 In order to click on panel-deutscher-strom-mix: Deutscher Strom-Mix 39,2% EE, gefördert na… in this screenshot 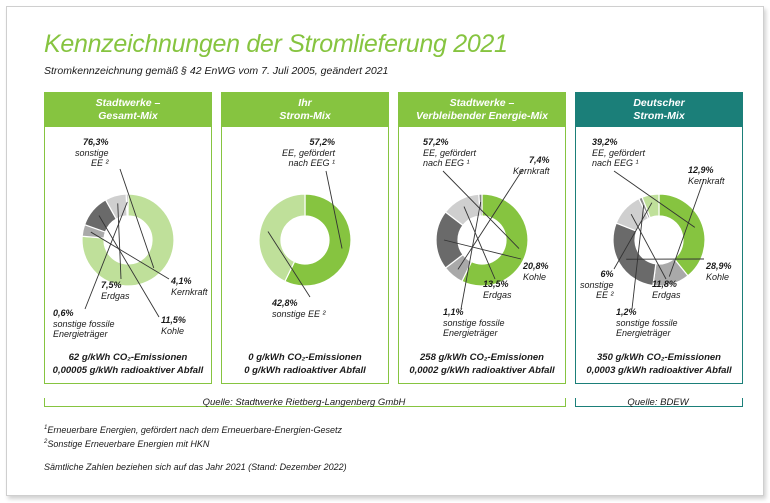, I will do `click(659, 238)`.